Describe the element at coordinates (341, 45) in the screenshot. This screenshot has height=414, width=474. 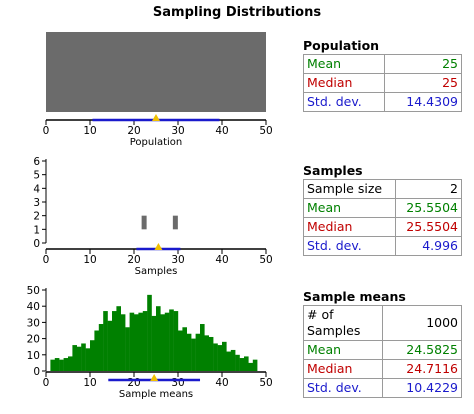
I see `population-stats-title: Population` at that location.